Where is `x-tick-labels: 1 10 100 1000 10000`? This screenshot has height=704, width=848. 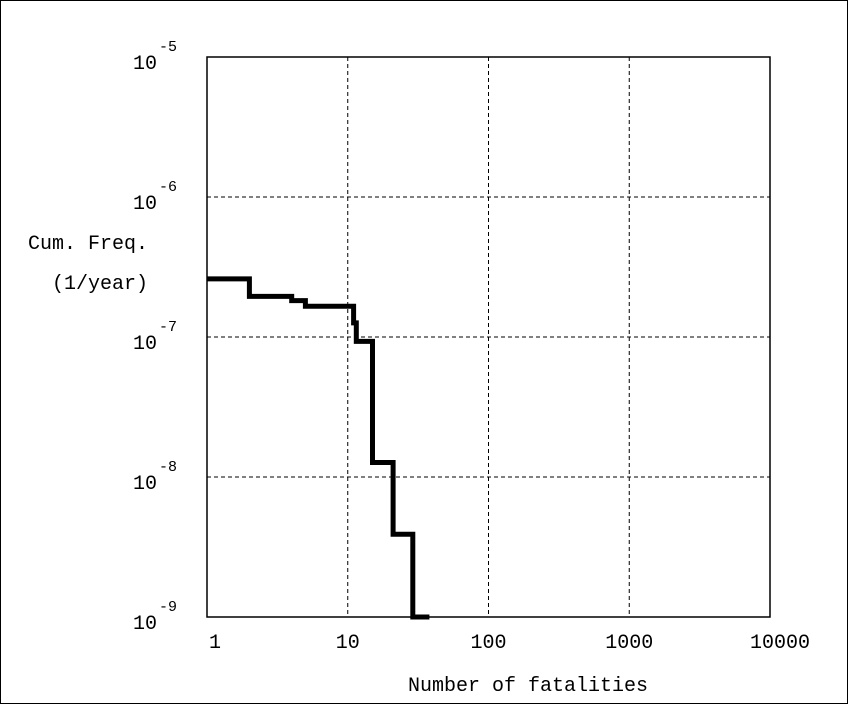
x-tick-labels: 1 10 100 1000 10000 is located at coordinates (509, 643).